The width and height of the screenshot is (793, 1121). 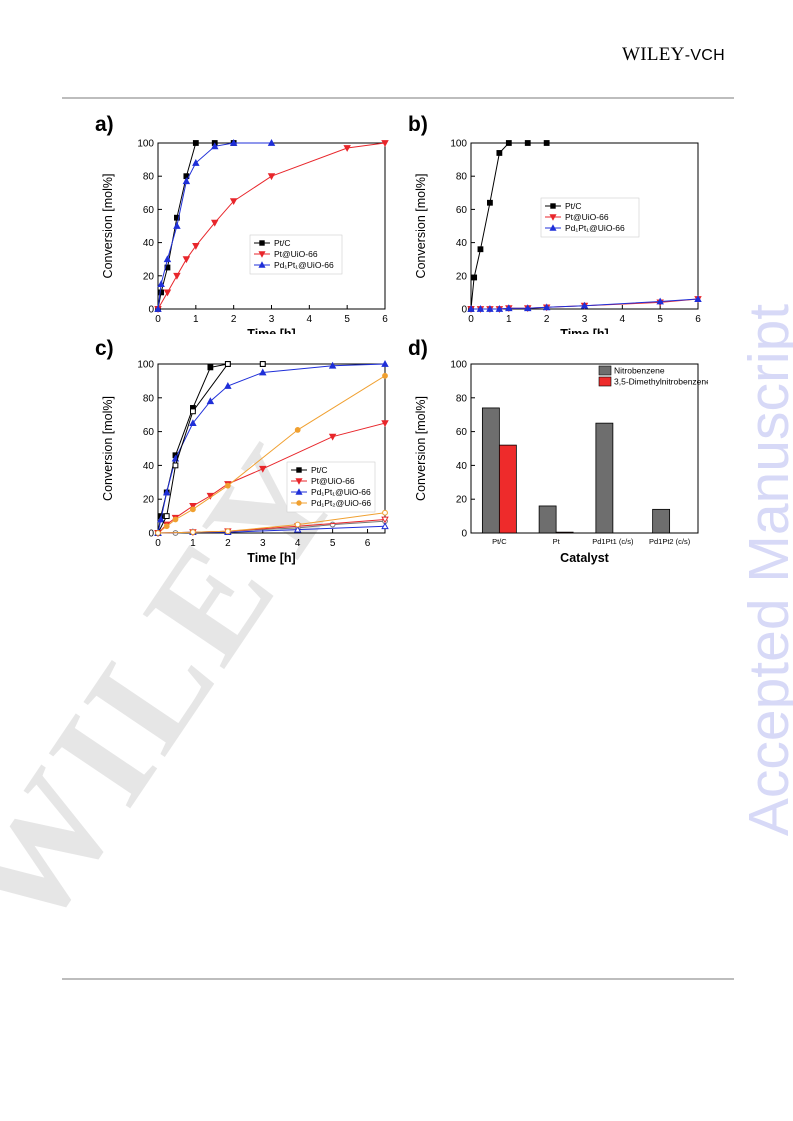 I want to click on category-label: Pd1Pt1 (c/s), so click(x=613, y=541).